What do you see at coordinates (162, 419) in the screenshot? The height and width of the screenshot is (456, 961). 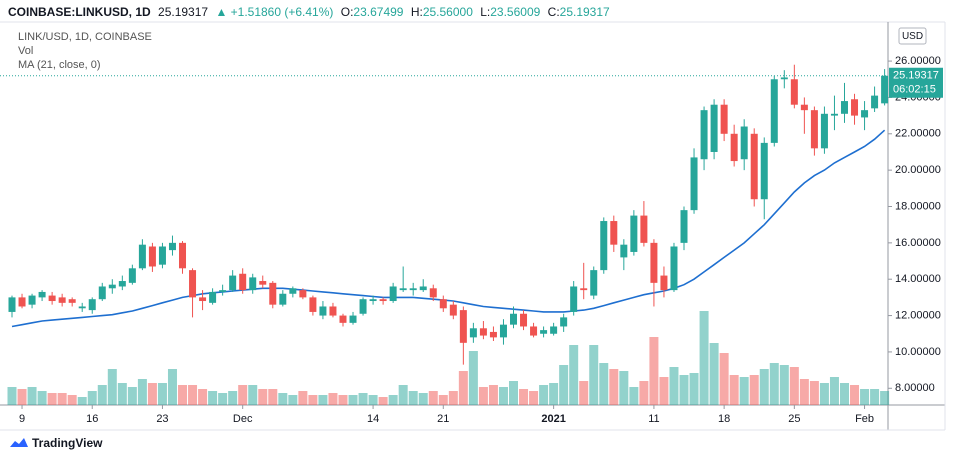 I see `x-tick-label: 23` at bounding box center [162, 419].